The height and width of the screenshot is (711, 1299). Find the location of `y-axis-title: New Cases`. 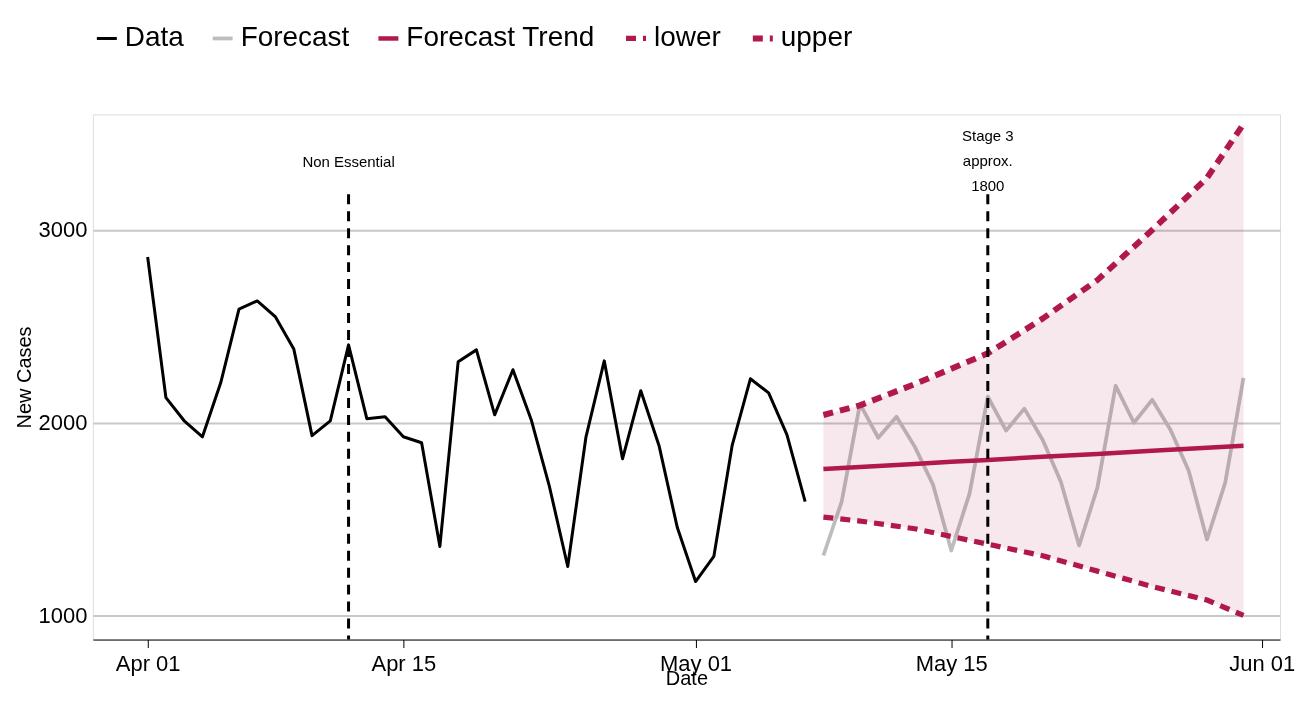

y-axis-title: New Cases is located at coordinates (23, 377).